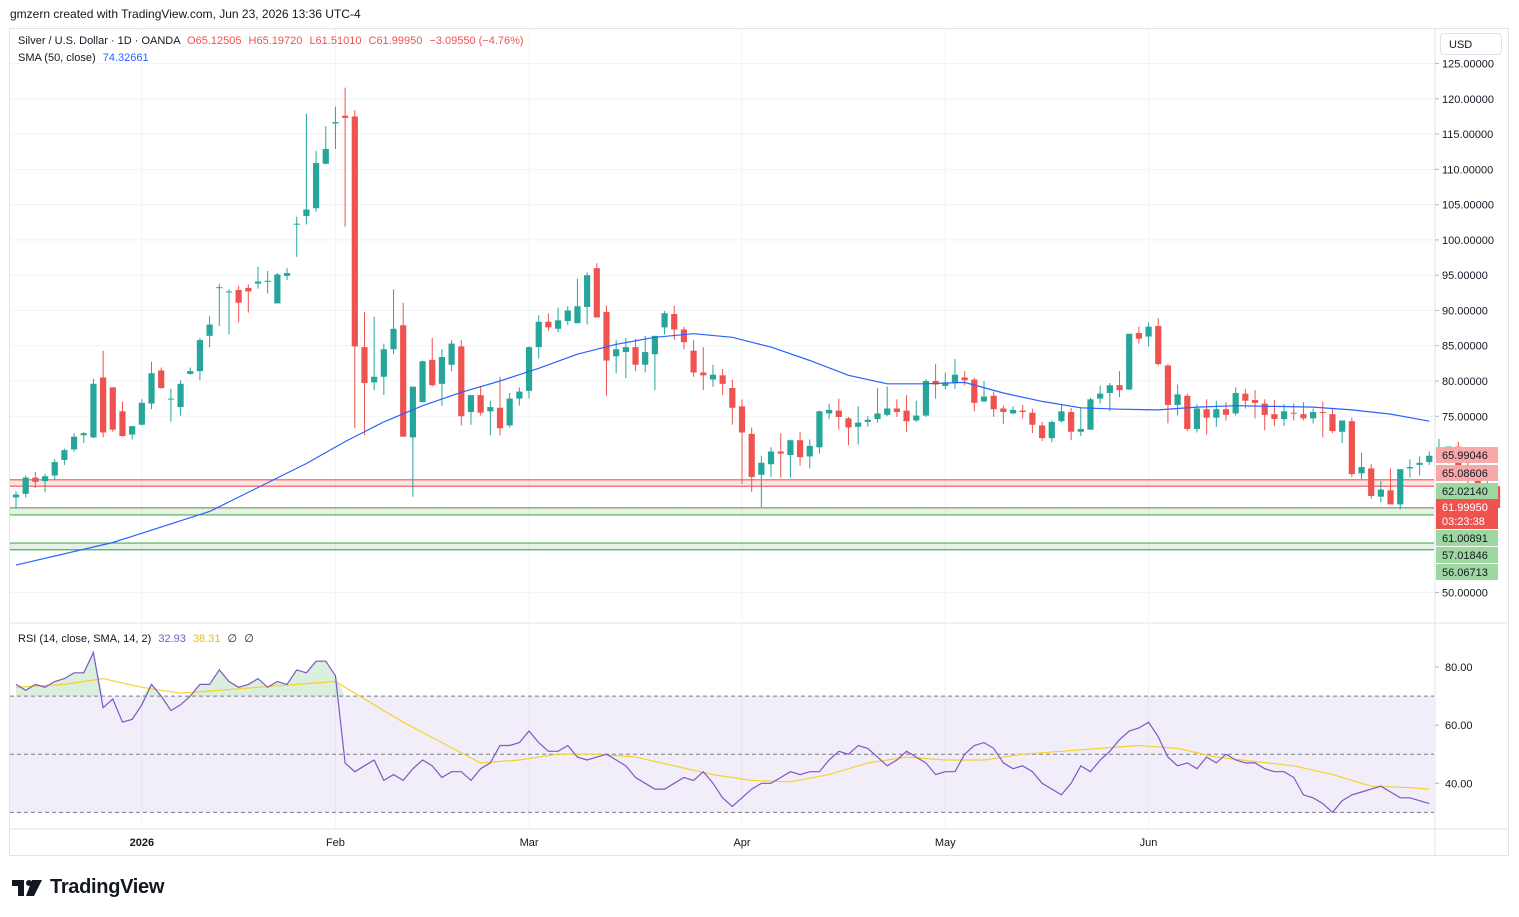 This screenshot has width=1519, height=917. What do you see at coordinates (1459, 784) in the screenshot?
I see `rsi-tick-label: 40.00` at bounding box center [1459, 784].